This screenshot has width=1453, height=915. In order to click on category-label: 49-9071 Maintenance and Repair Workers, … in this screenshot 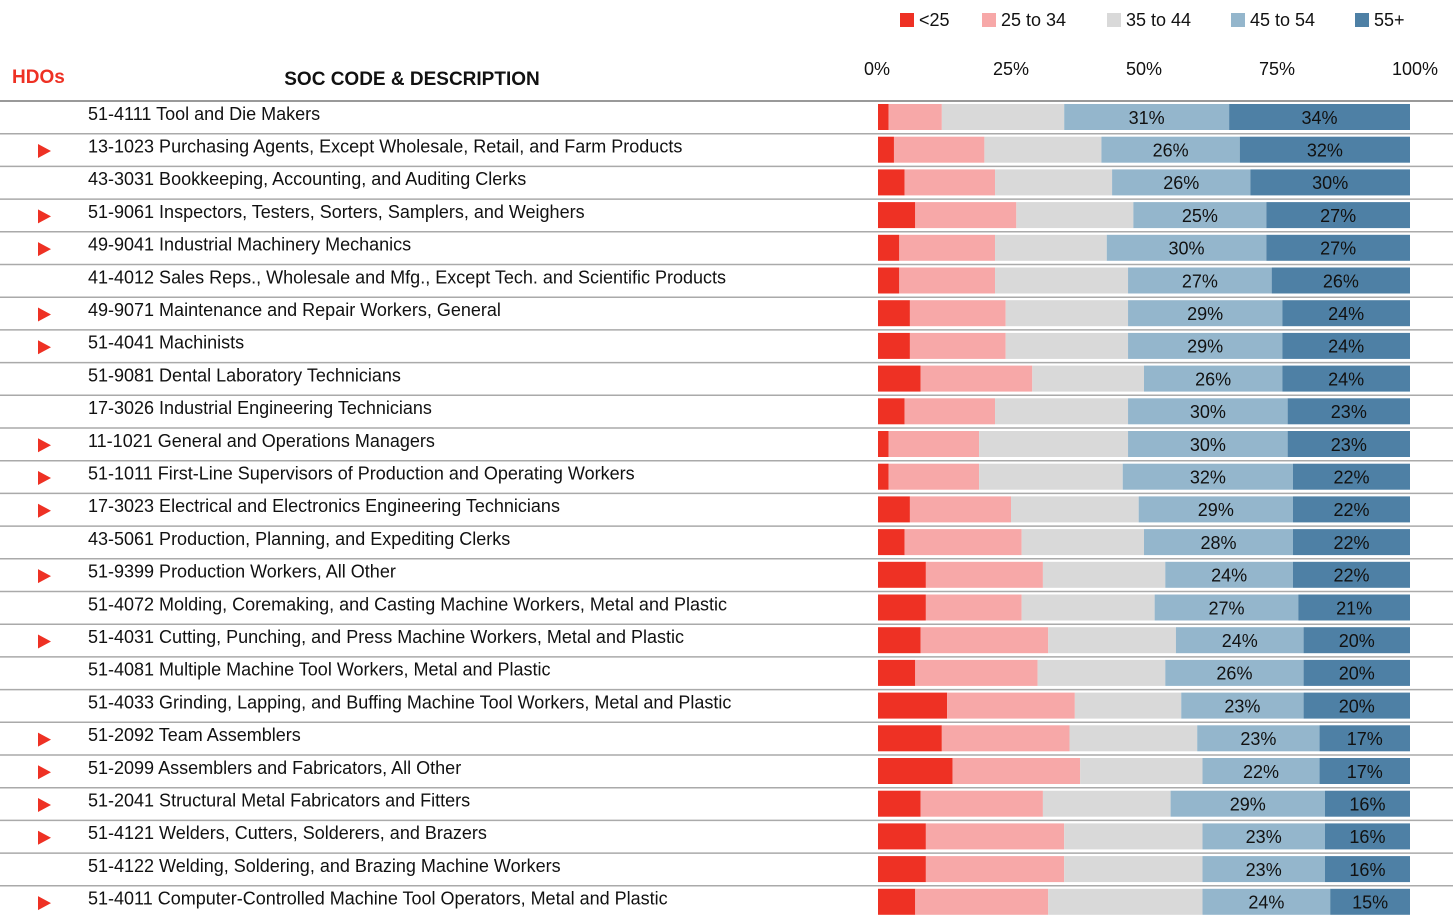, I will do `click(294, 310)`.